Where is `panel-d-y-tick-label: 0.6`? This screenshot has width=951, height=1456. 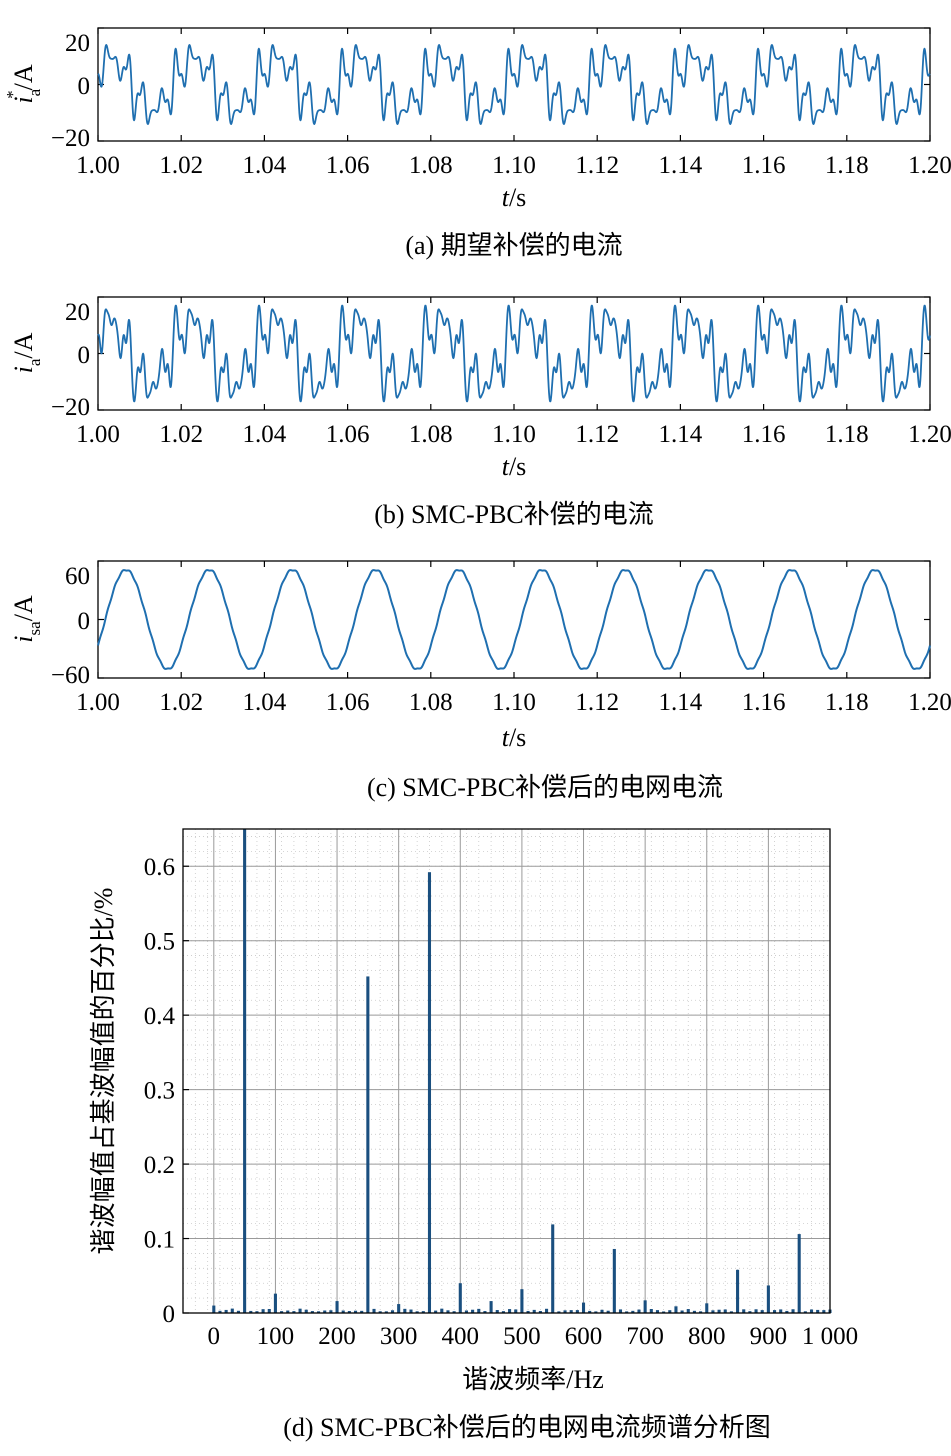
panel-d-y-tick-label: 0.6 is located at coordinates (159, 867).